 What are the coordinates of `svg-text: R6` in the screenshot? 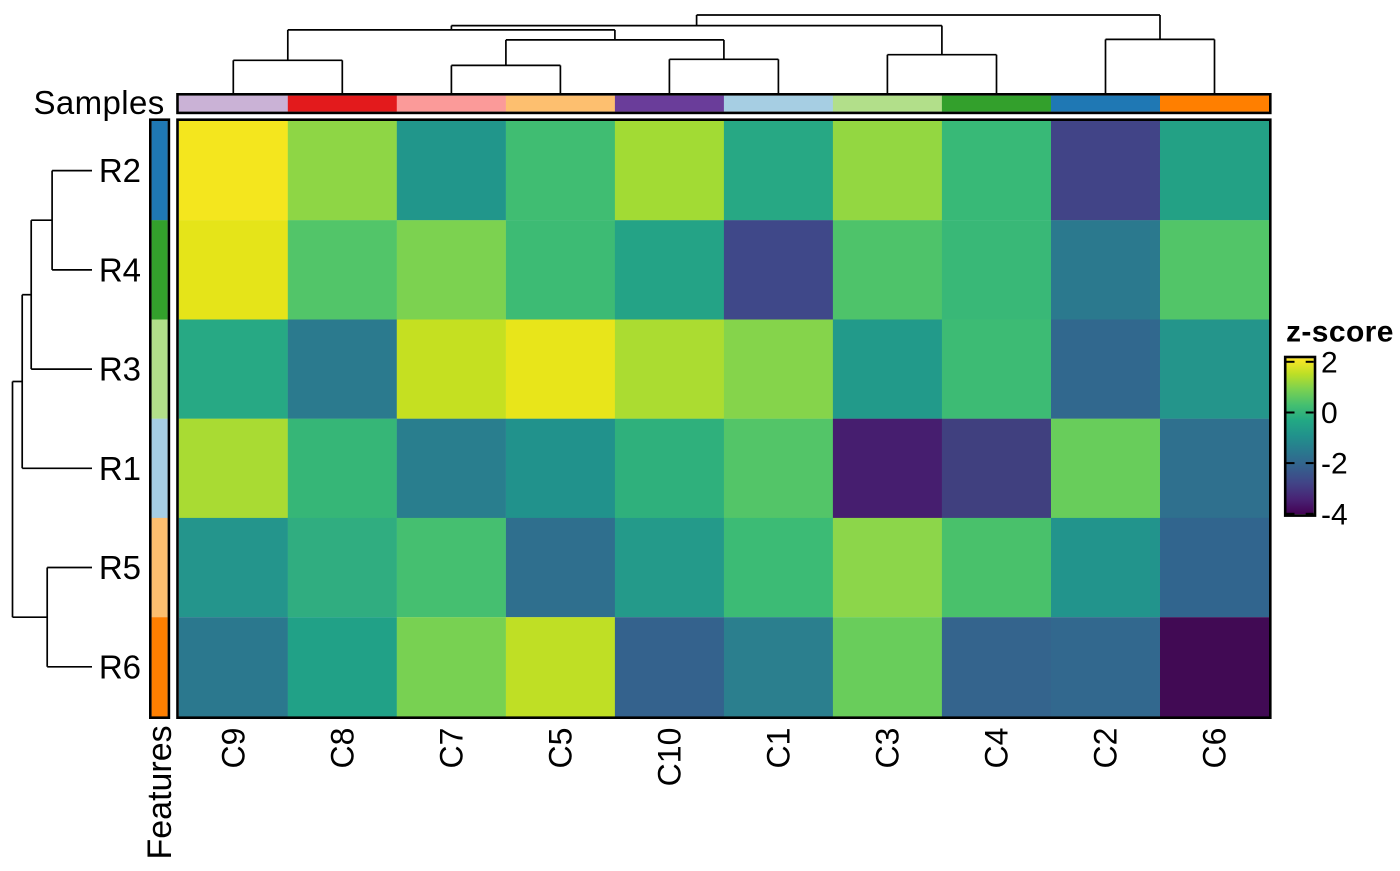 It's located at (120, 666).